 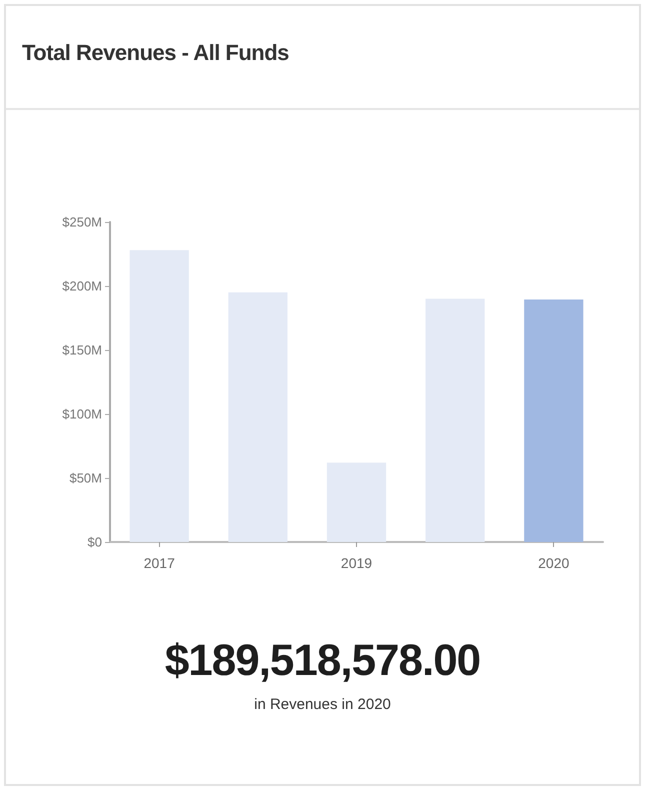 What do you see at coordinates (82, 350) in the screenshot?
I see `y-tick-label: $150M` at bounding box center [82, 350].